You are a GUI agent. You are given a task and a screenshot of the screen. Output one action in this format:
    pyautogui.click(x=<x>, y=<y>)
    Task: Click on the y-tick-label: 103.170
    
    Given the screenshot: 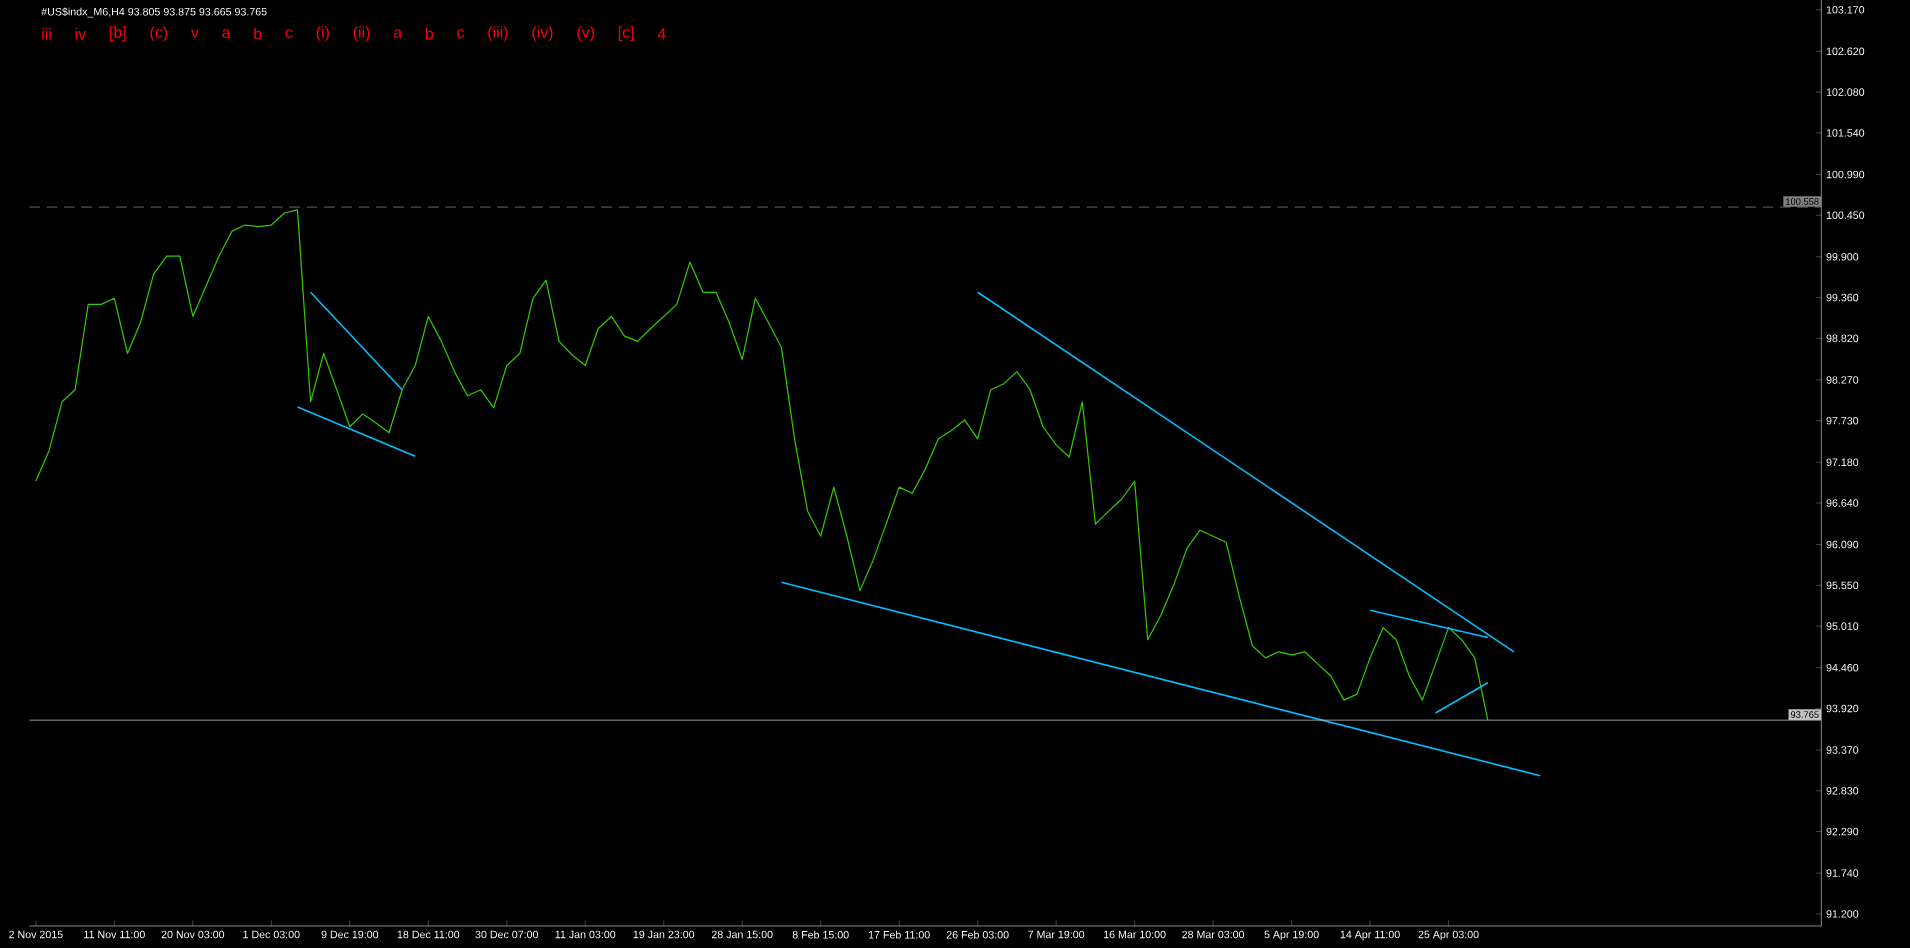 What is the action you would take?
    pyautogui.click(x=1845, y=10)
    